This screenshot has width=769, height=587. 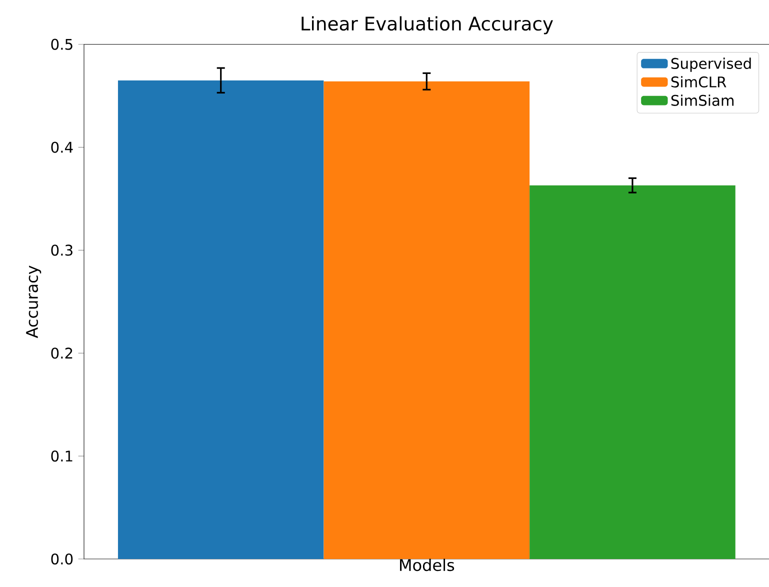 What do you see at coordinates (62, 559) in the screenshot?
I see `y-tick-label: 0.0` at bounding box center [62, 559].